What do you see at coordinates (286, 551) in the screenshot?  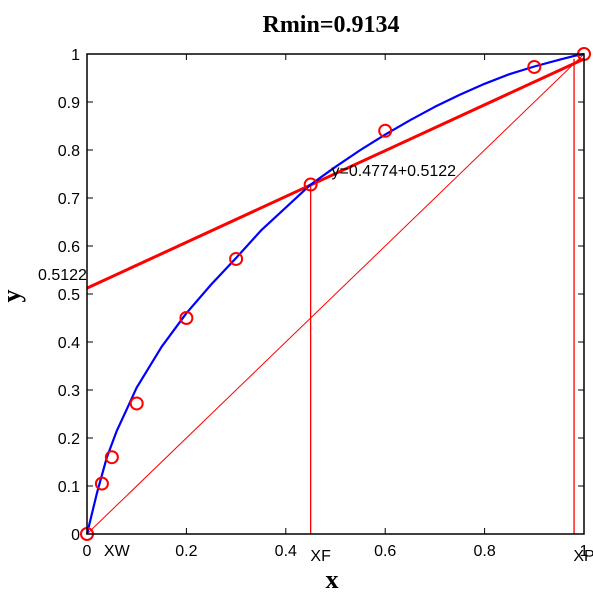 I see `x-tick-label: 0.4` at bounding box center [286, 551].